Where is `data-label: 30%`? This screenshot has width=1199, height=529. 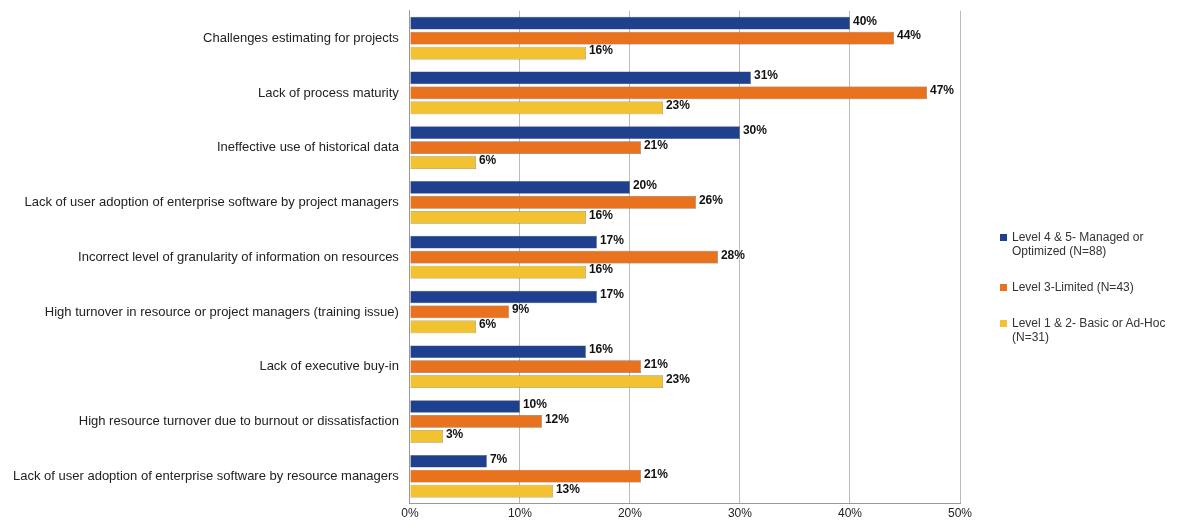 data-label: 30% is located at coordinates (755, 130).